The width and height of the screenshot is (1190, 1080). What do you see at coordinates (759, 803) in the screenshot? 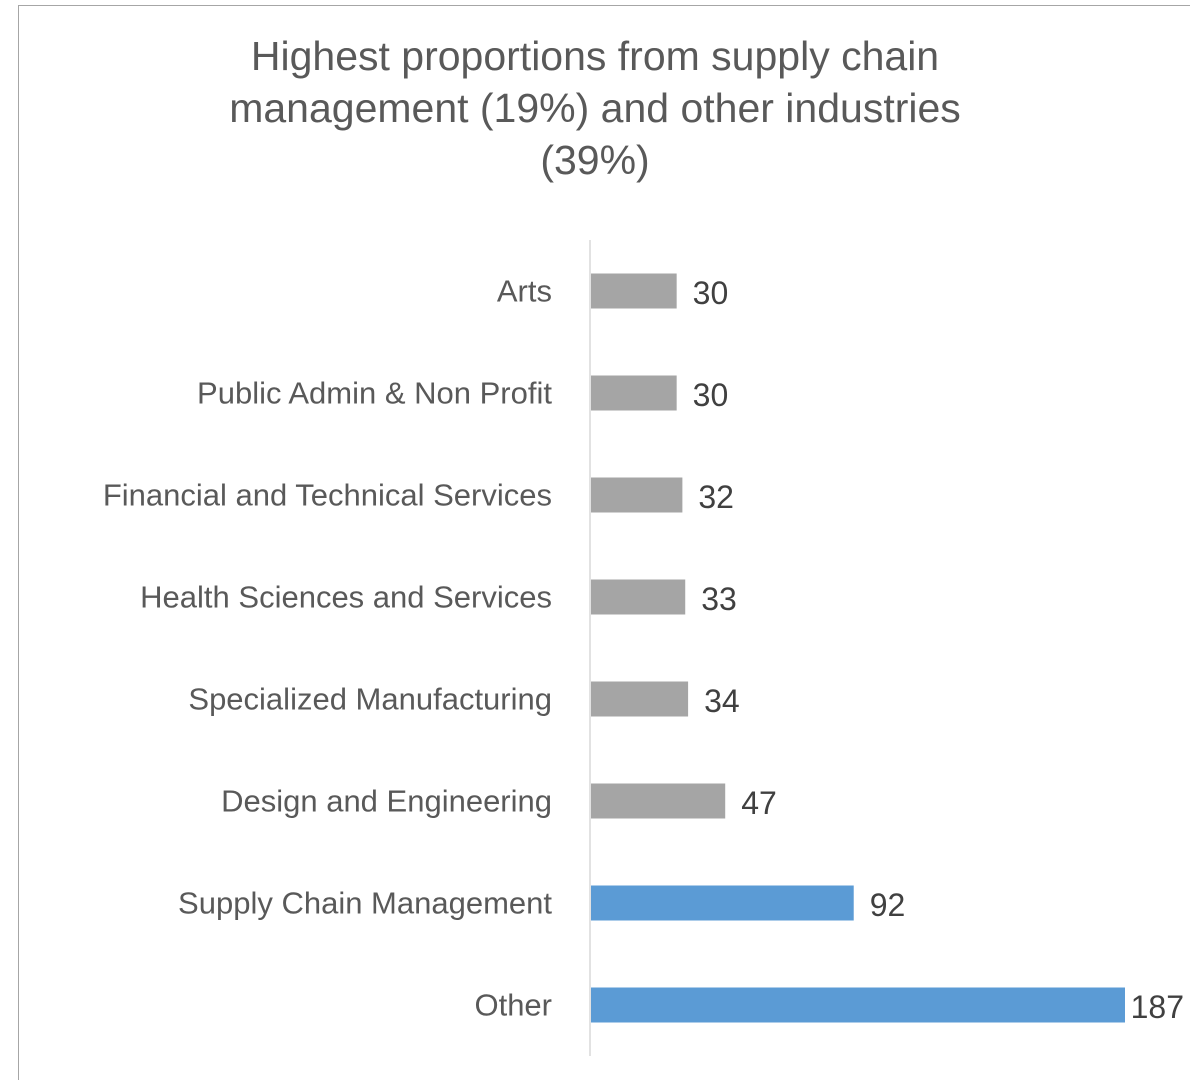
I see `value-label-design-and-engineering: 47` at bounding box center [759, 803].